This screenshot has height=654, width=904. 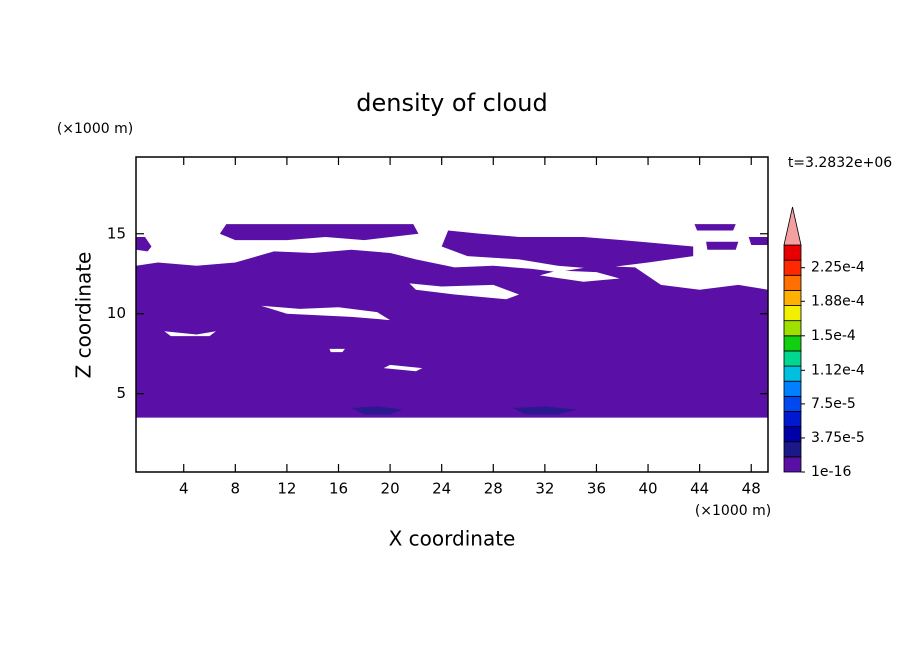 What do you see at coordinates (493, 489) in the screenshot?
I see `x-tick-label: 28` at bounding box center [493, 489].